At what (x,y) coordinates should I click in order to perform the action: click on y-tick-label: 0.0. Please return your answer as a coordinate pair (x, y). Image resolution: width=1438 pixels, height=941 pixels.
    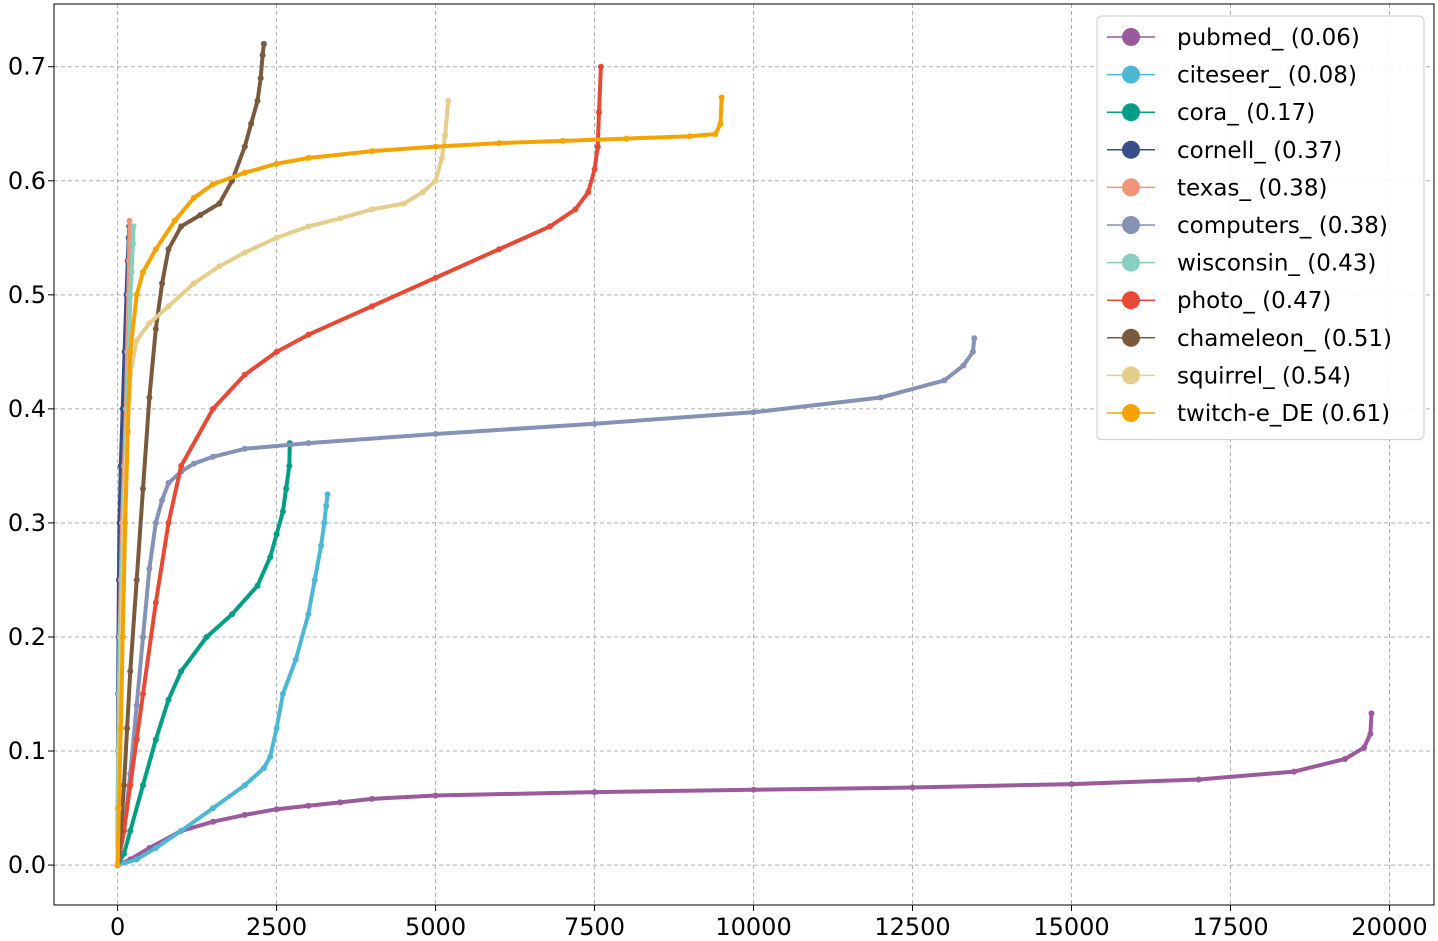
    Looking at the image, I should click on (27, 865).